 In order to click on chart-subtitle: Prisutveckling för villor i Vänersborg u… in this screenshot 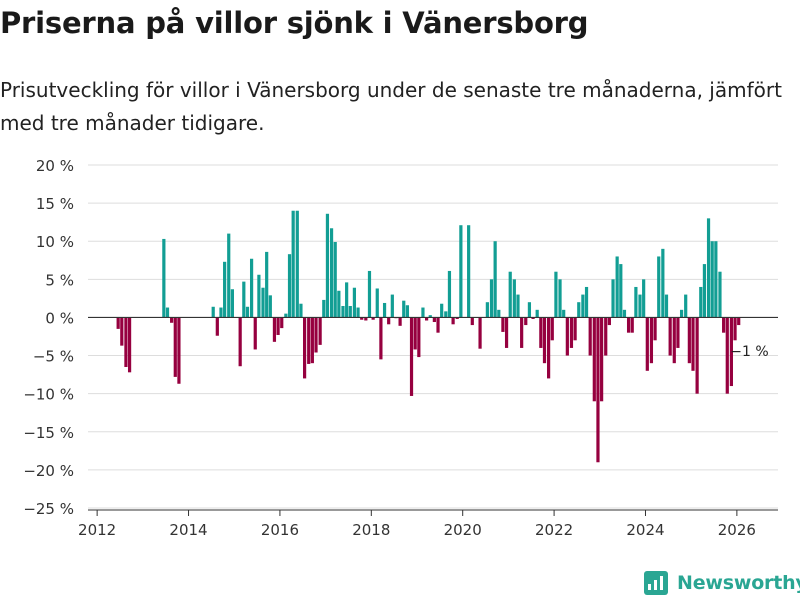, I will do `click(391, 106)`.